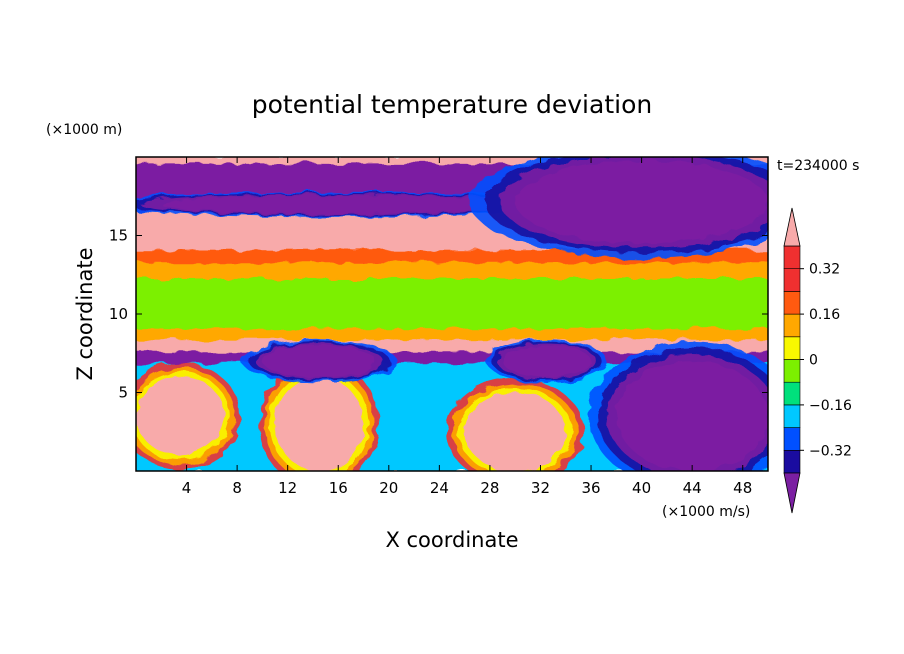 The height and width of the screenshot is (654, 904). Describe the element at coordinates (792, 493) in the screenshot. I see `colorbar-extend-bottom` at that location.